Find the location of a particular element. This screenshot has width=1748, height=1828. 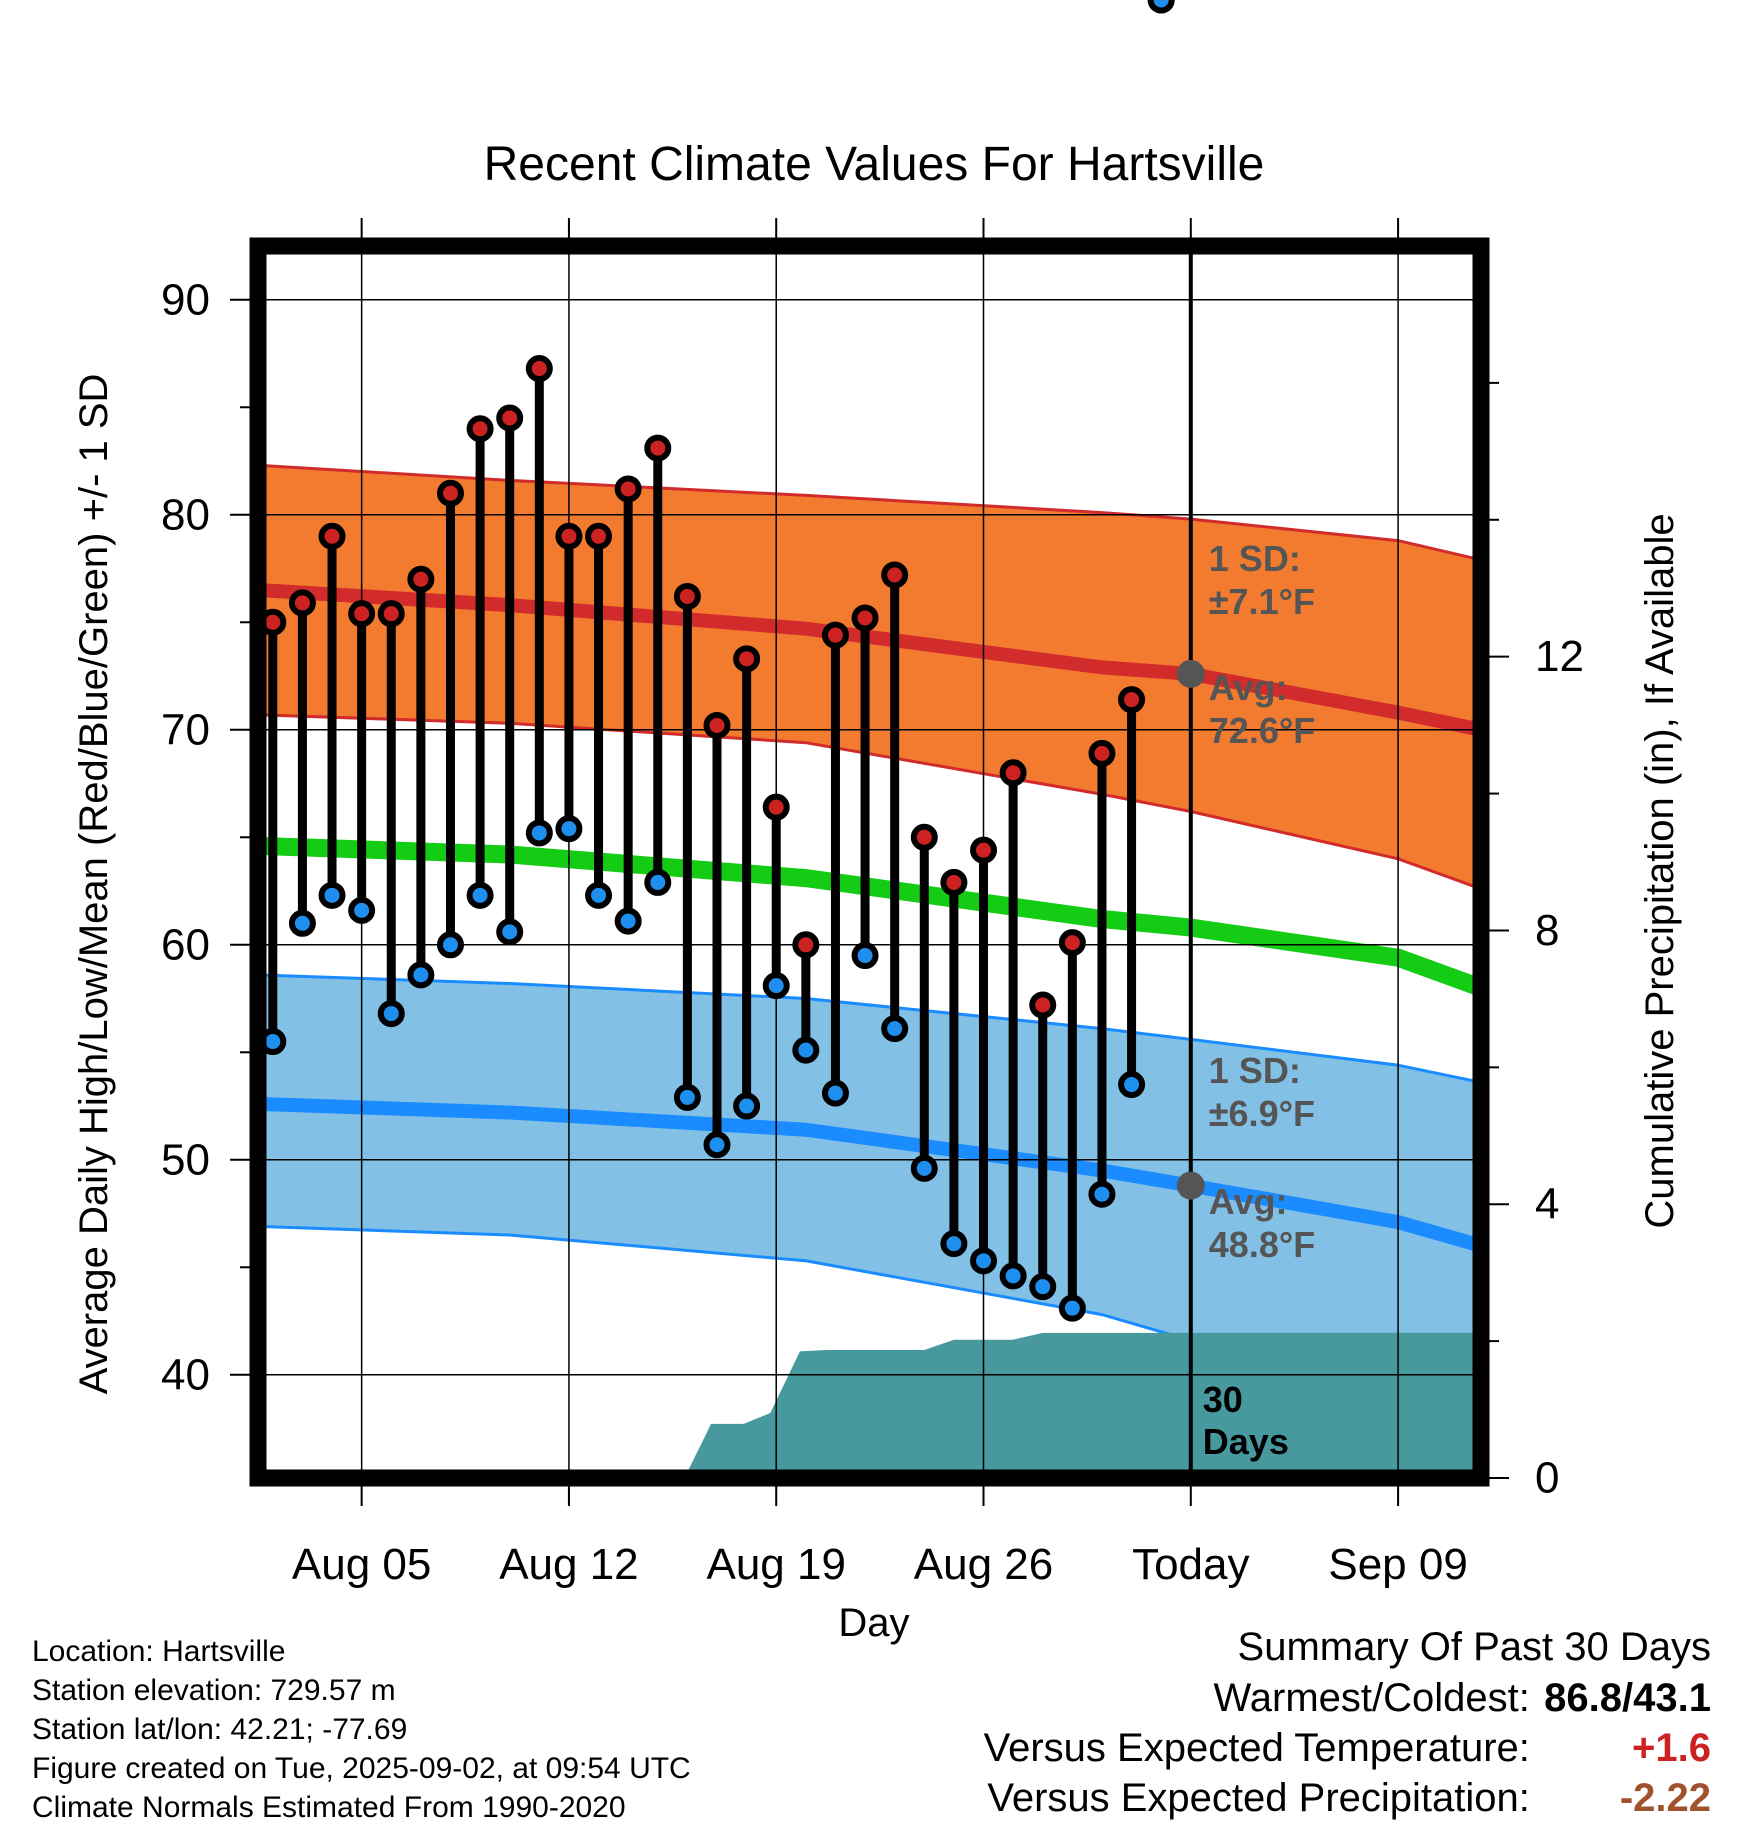

summary-temp-value: +1.6 is located at coordinates (1671, 1748).